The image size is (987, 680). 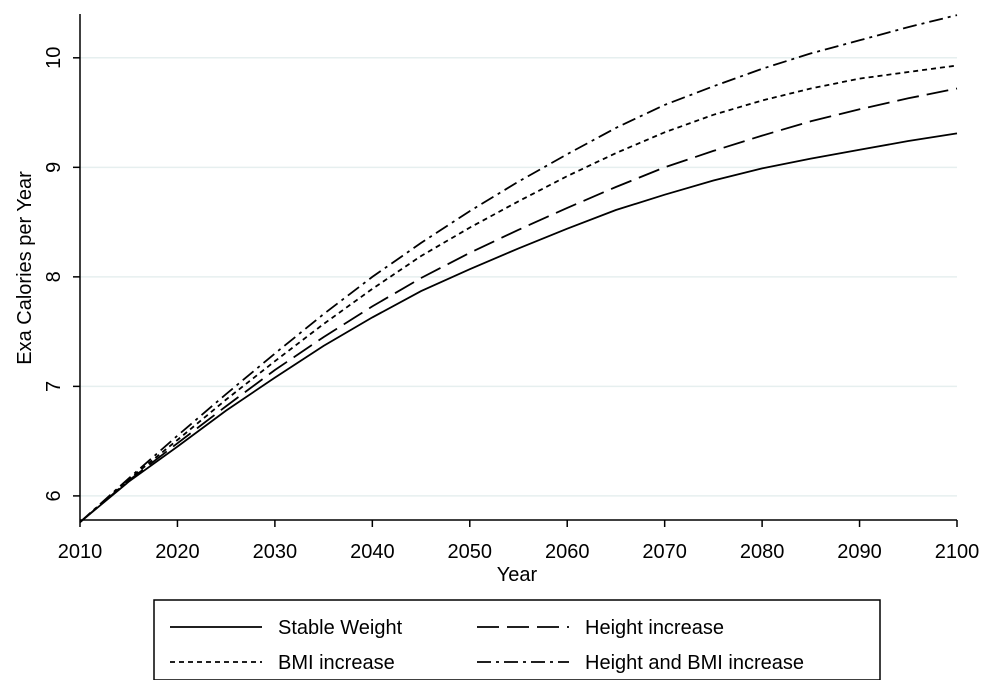 I want to click on x-tick-label: 2050, so click(x=470, y=552).